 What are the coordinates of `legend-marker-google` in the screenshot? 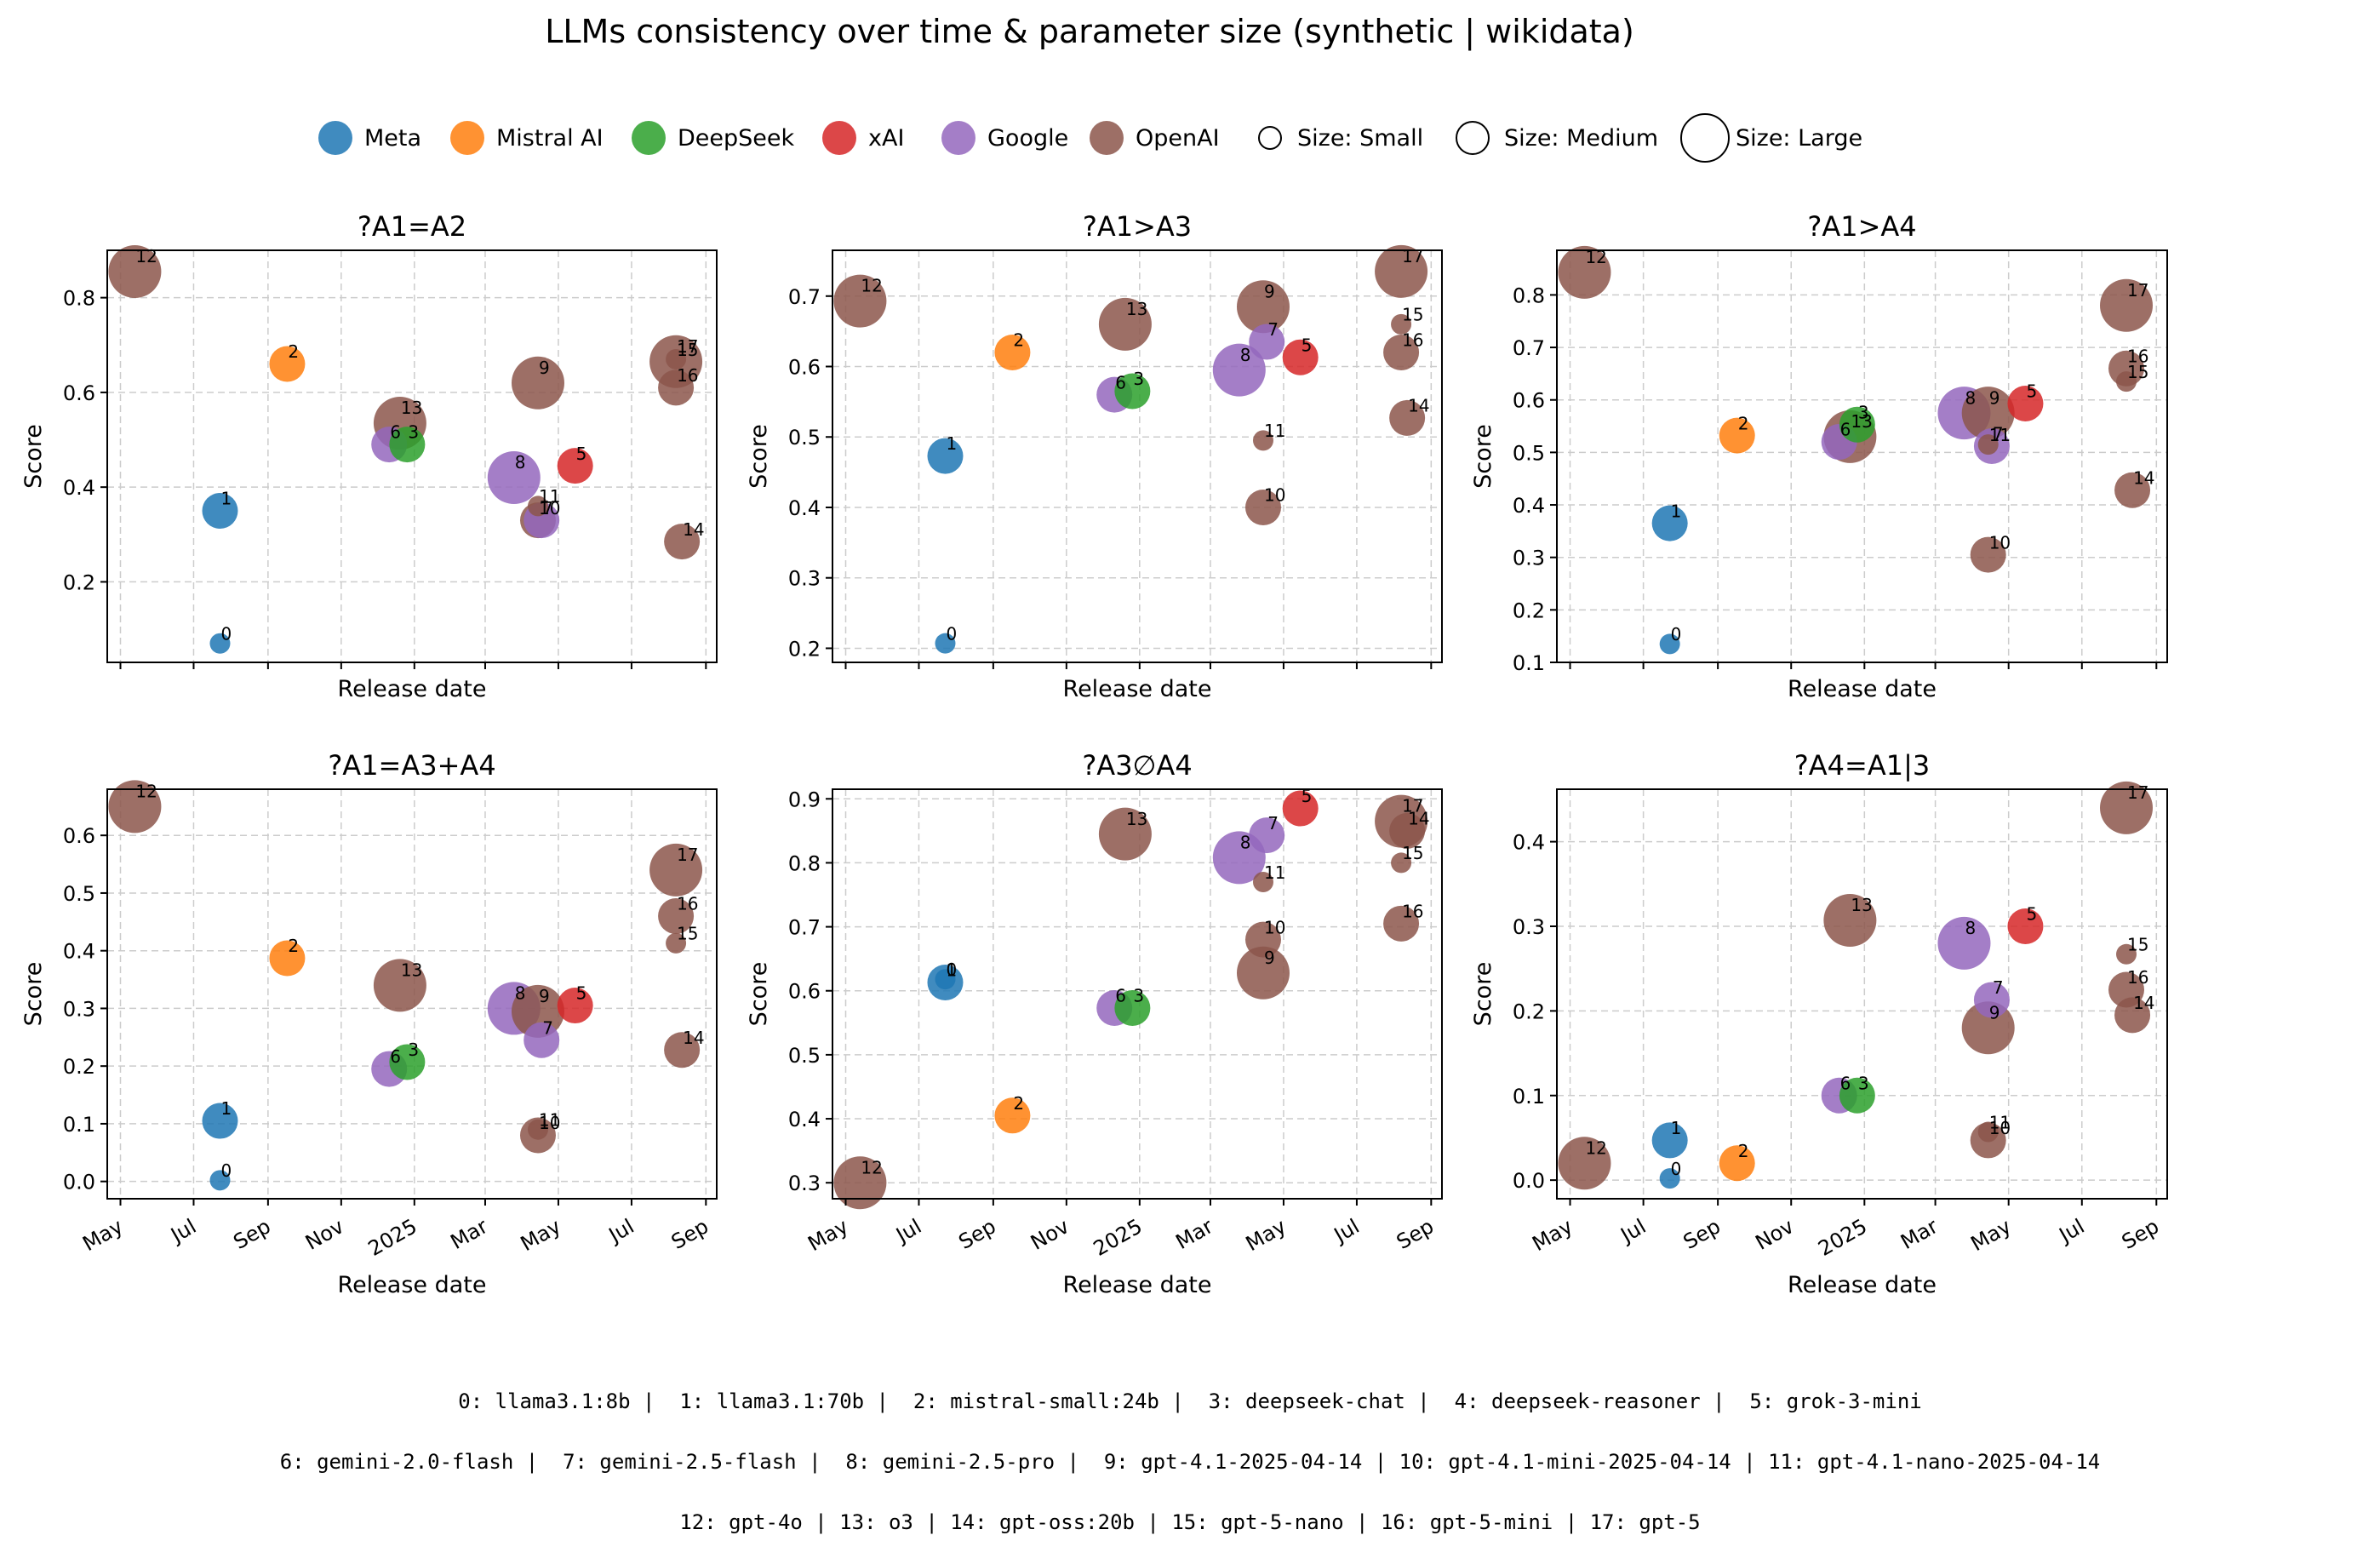 It's located at (958, 138).